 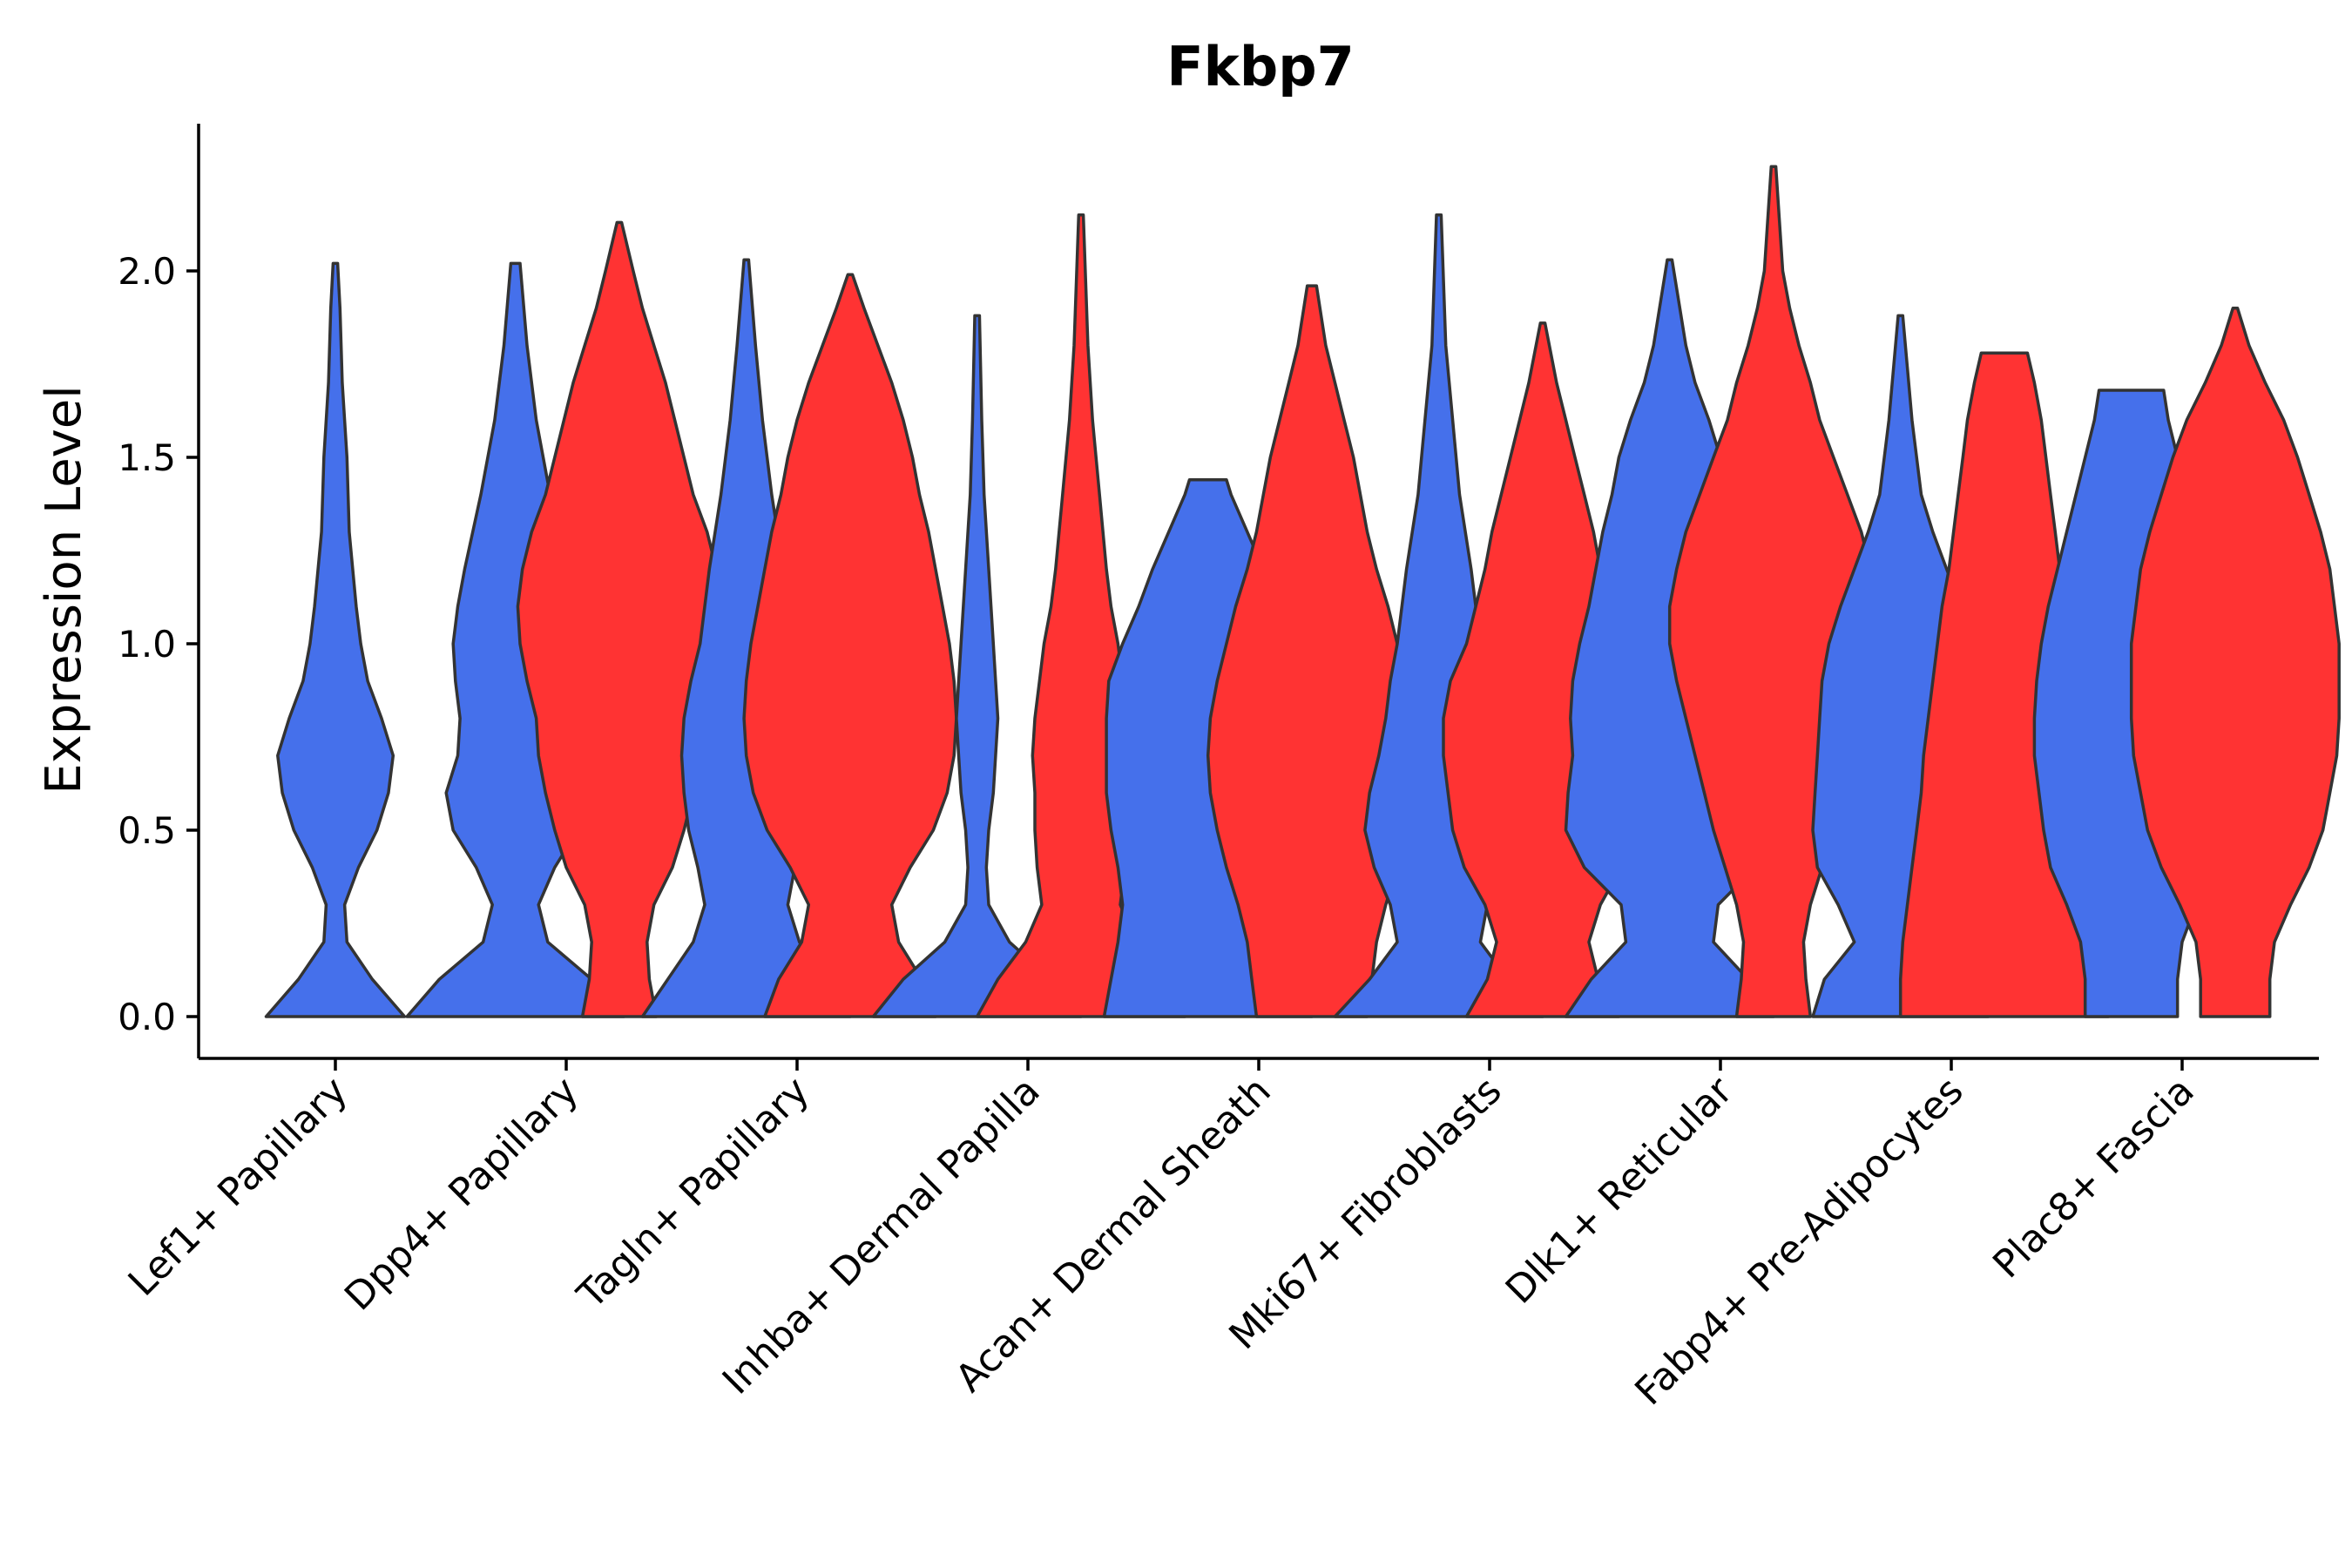 I want to click on y-tick-label: 0.0, so click(x=147, y=1017).